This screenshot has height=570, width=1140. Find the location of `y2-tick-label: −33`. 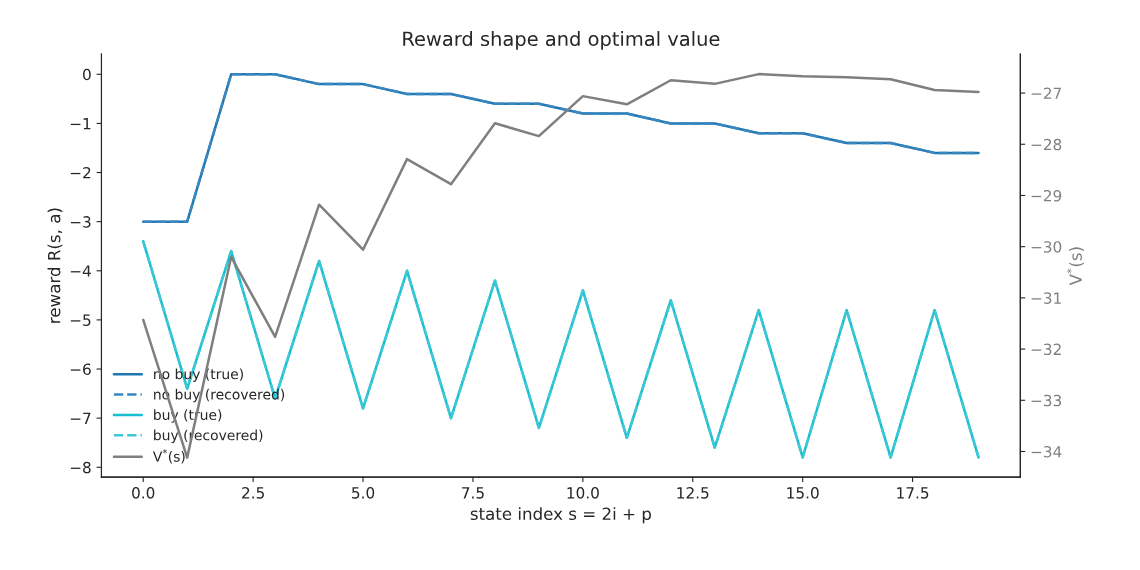

y2-tick-label: −33 is located at coordinates (1046, 400).